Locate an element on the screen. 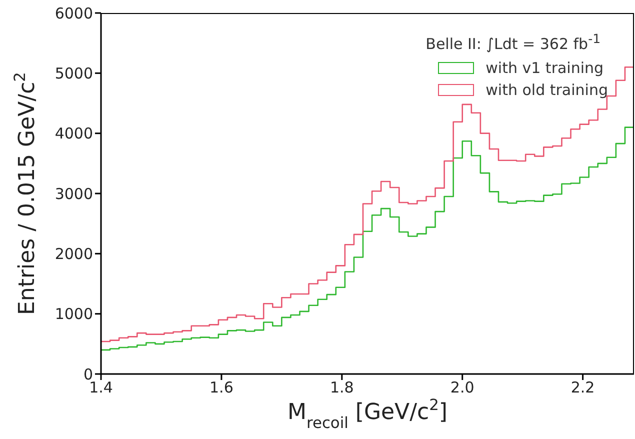 The height and width of the screenshot is (439, 635). legend-title: Belle II: ∫Ldt = 362 fb$^{-1}$ is located at coordinates (513, 42).